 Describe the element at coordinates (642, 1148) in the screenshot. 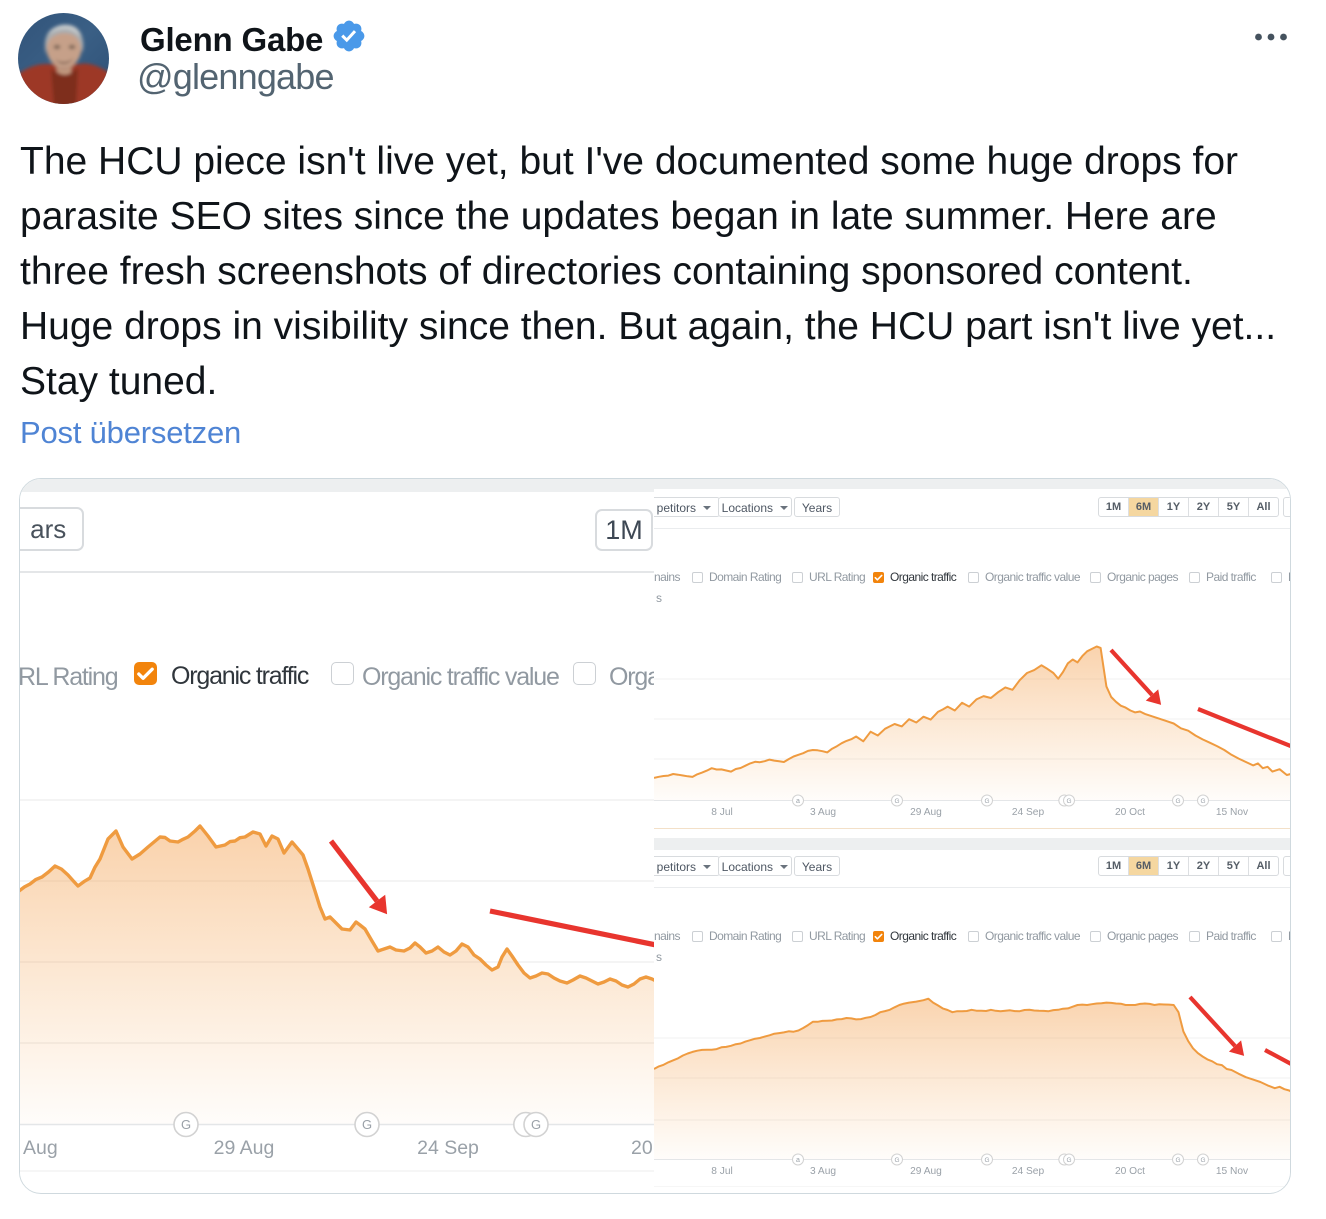

I see `svg-text: 20` at that location.